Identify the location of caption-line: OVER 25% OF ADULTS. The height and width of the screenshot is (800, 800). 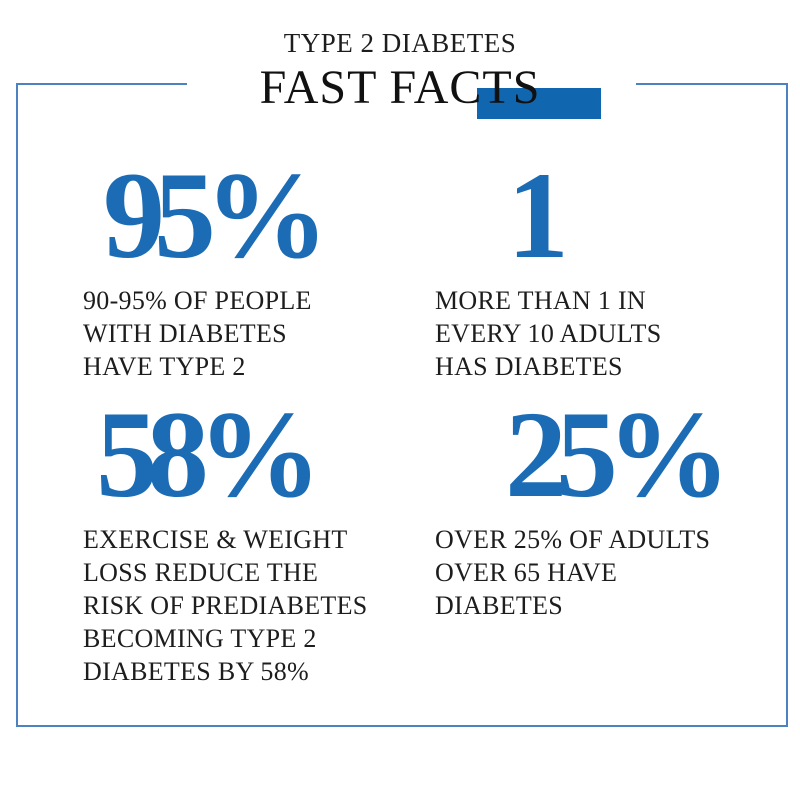
(573, 539).